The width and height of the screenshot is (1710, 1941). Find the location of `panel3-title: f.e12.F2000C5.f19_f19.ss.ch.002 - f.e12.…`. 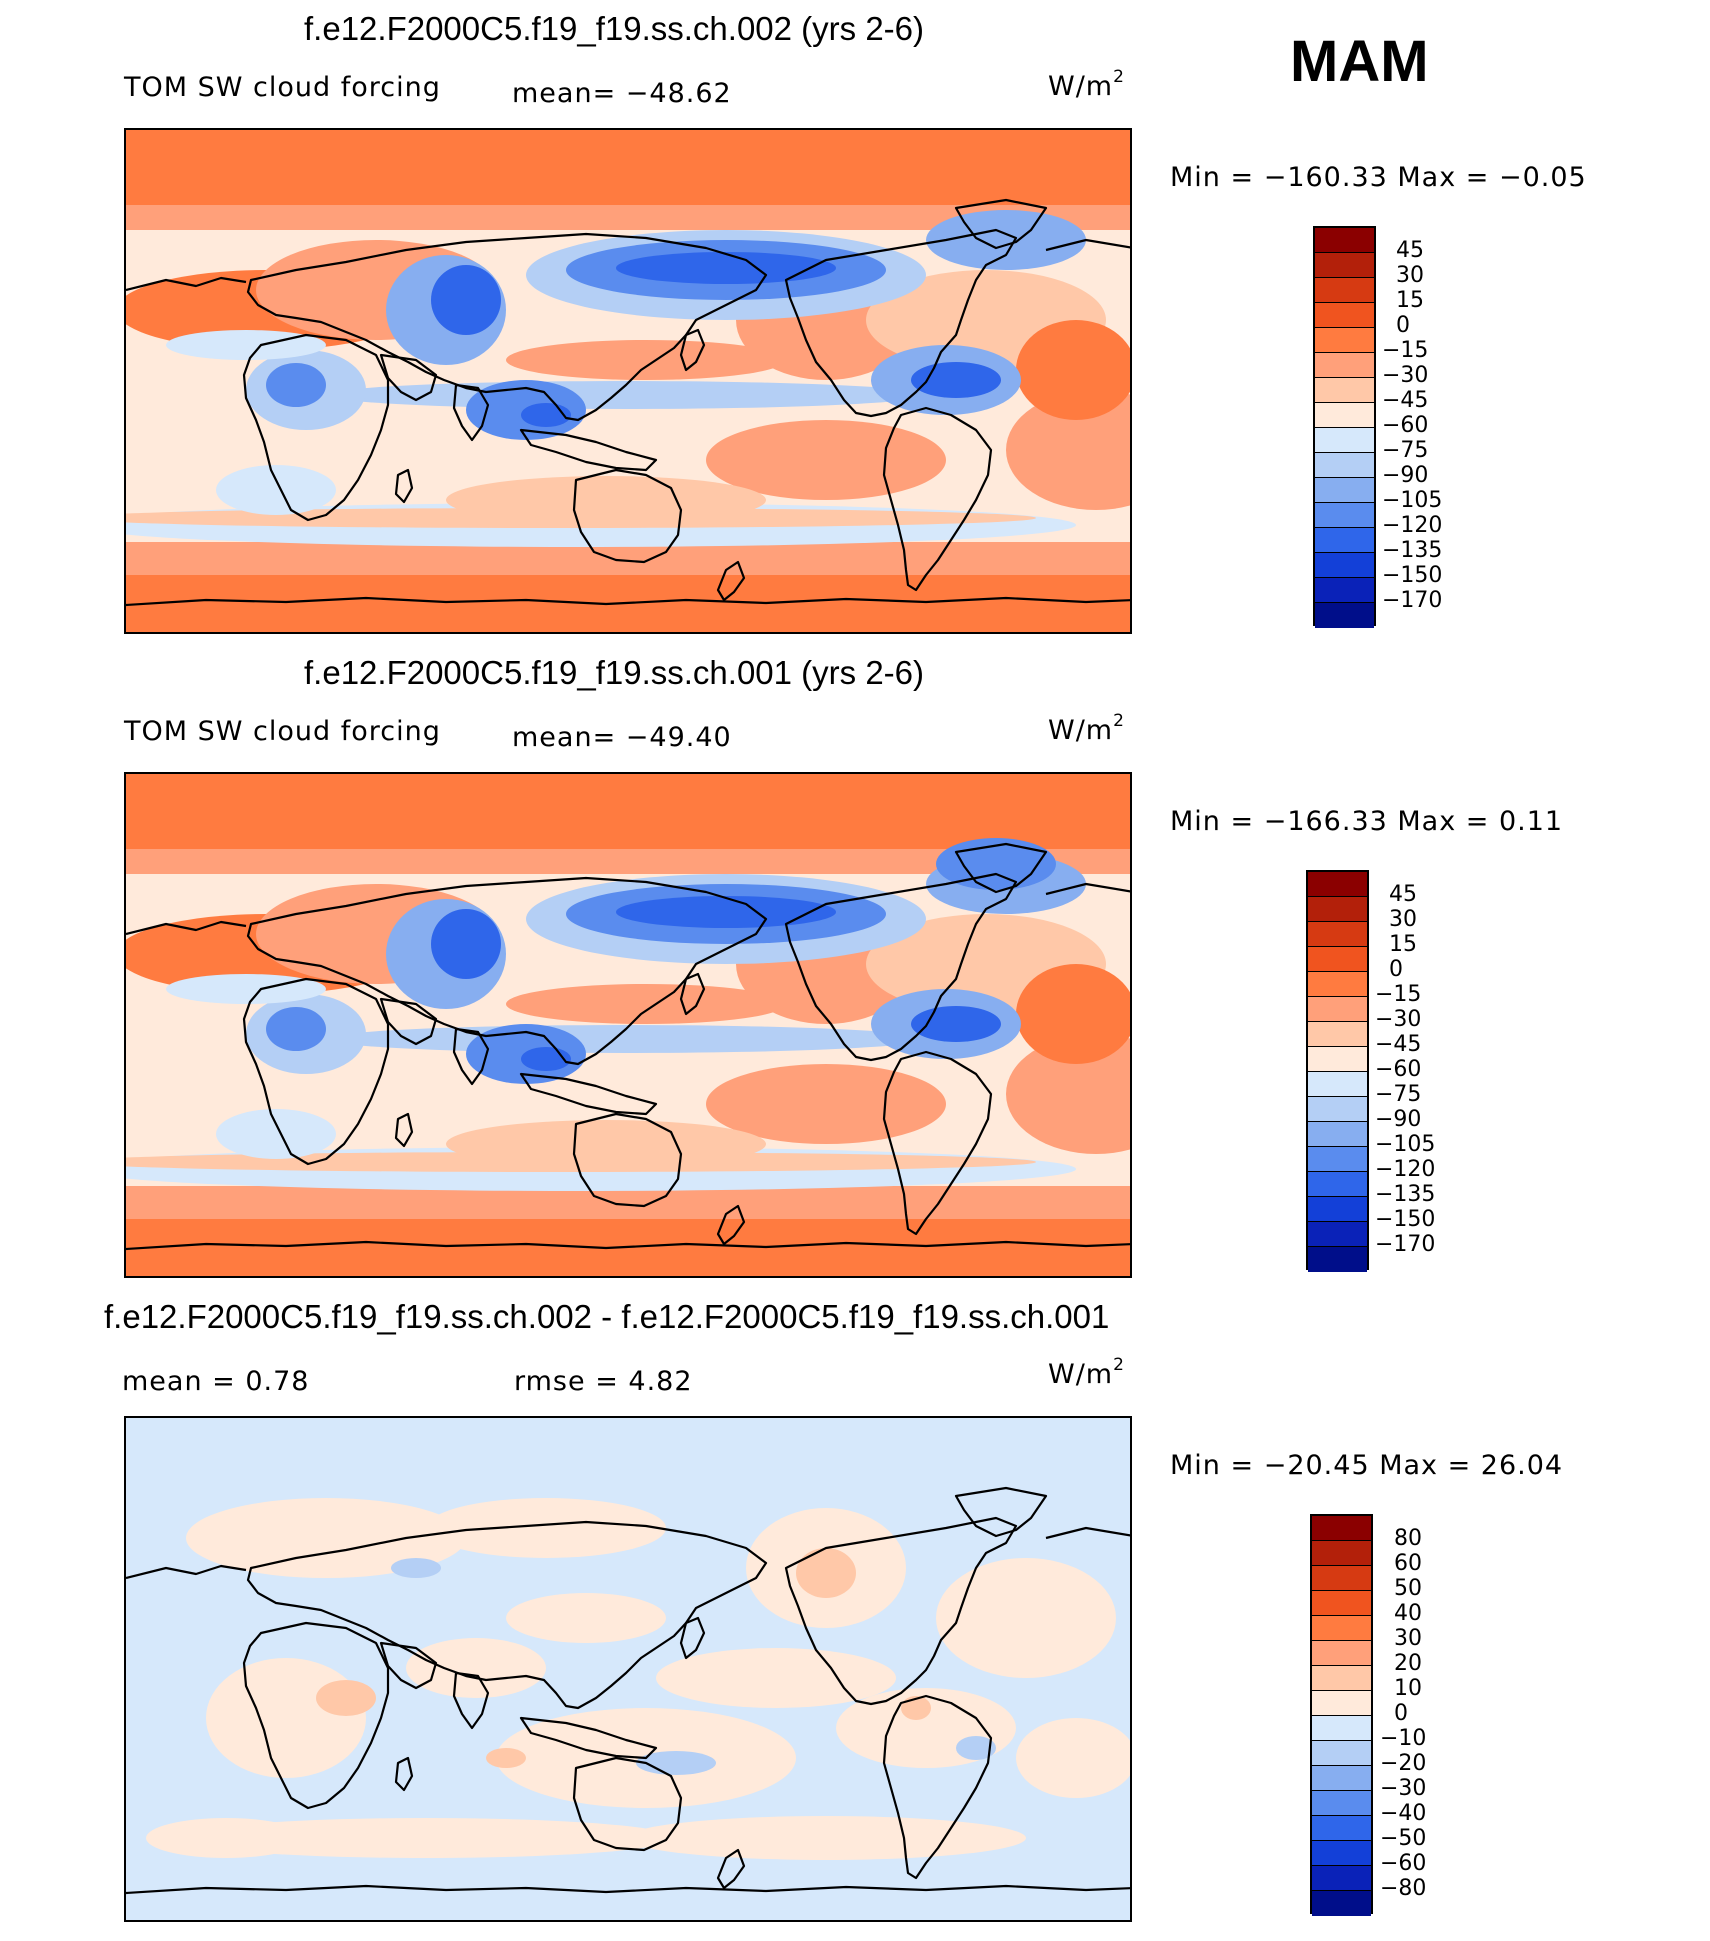

panel3-title: f.e12.F2000C5.f19_f19.ss.ch.002 - f.e12.… is located at coordinates (607, 1316).